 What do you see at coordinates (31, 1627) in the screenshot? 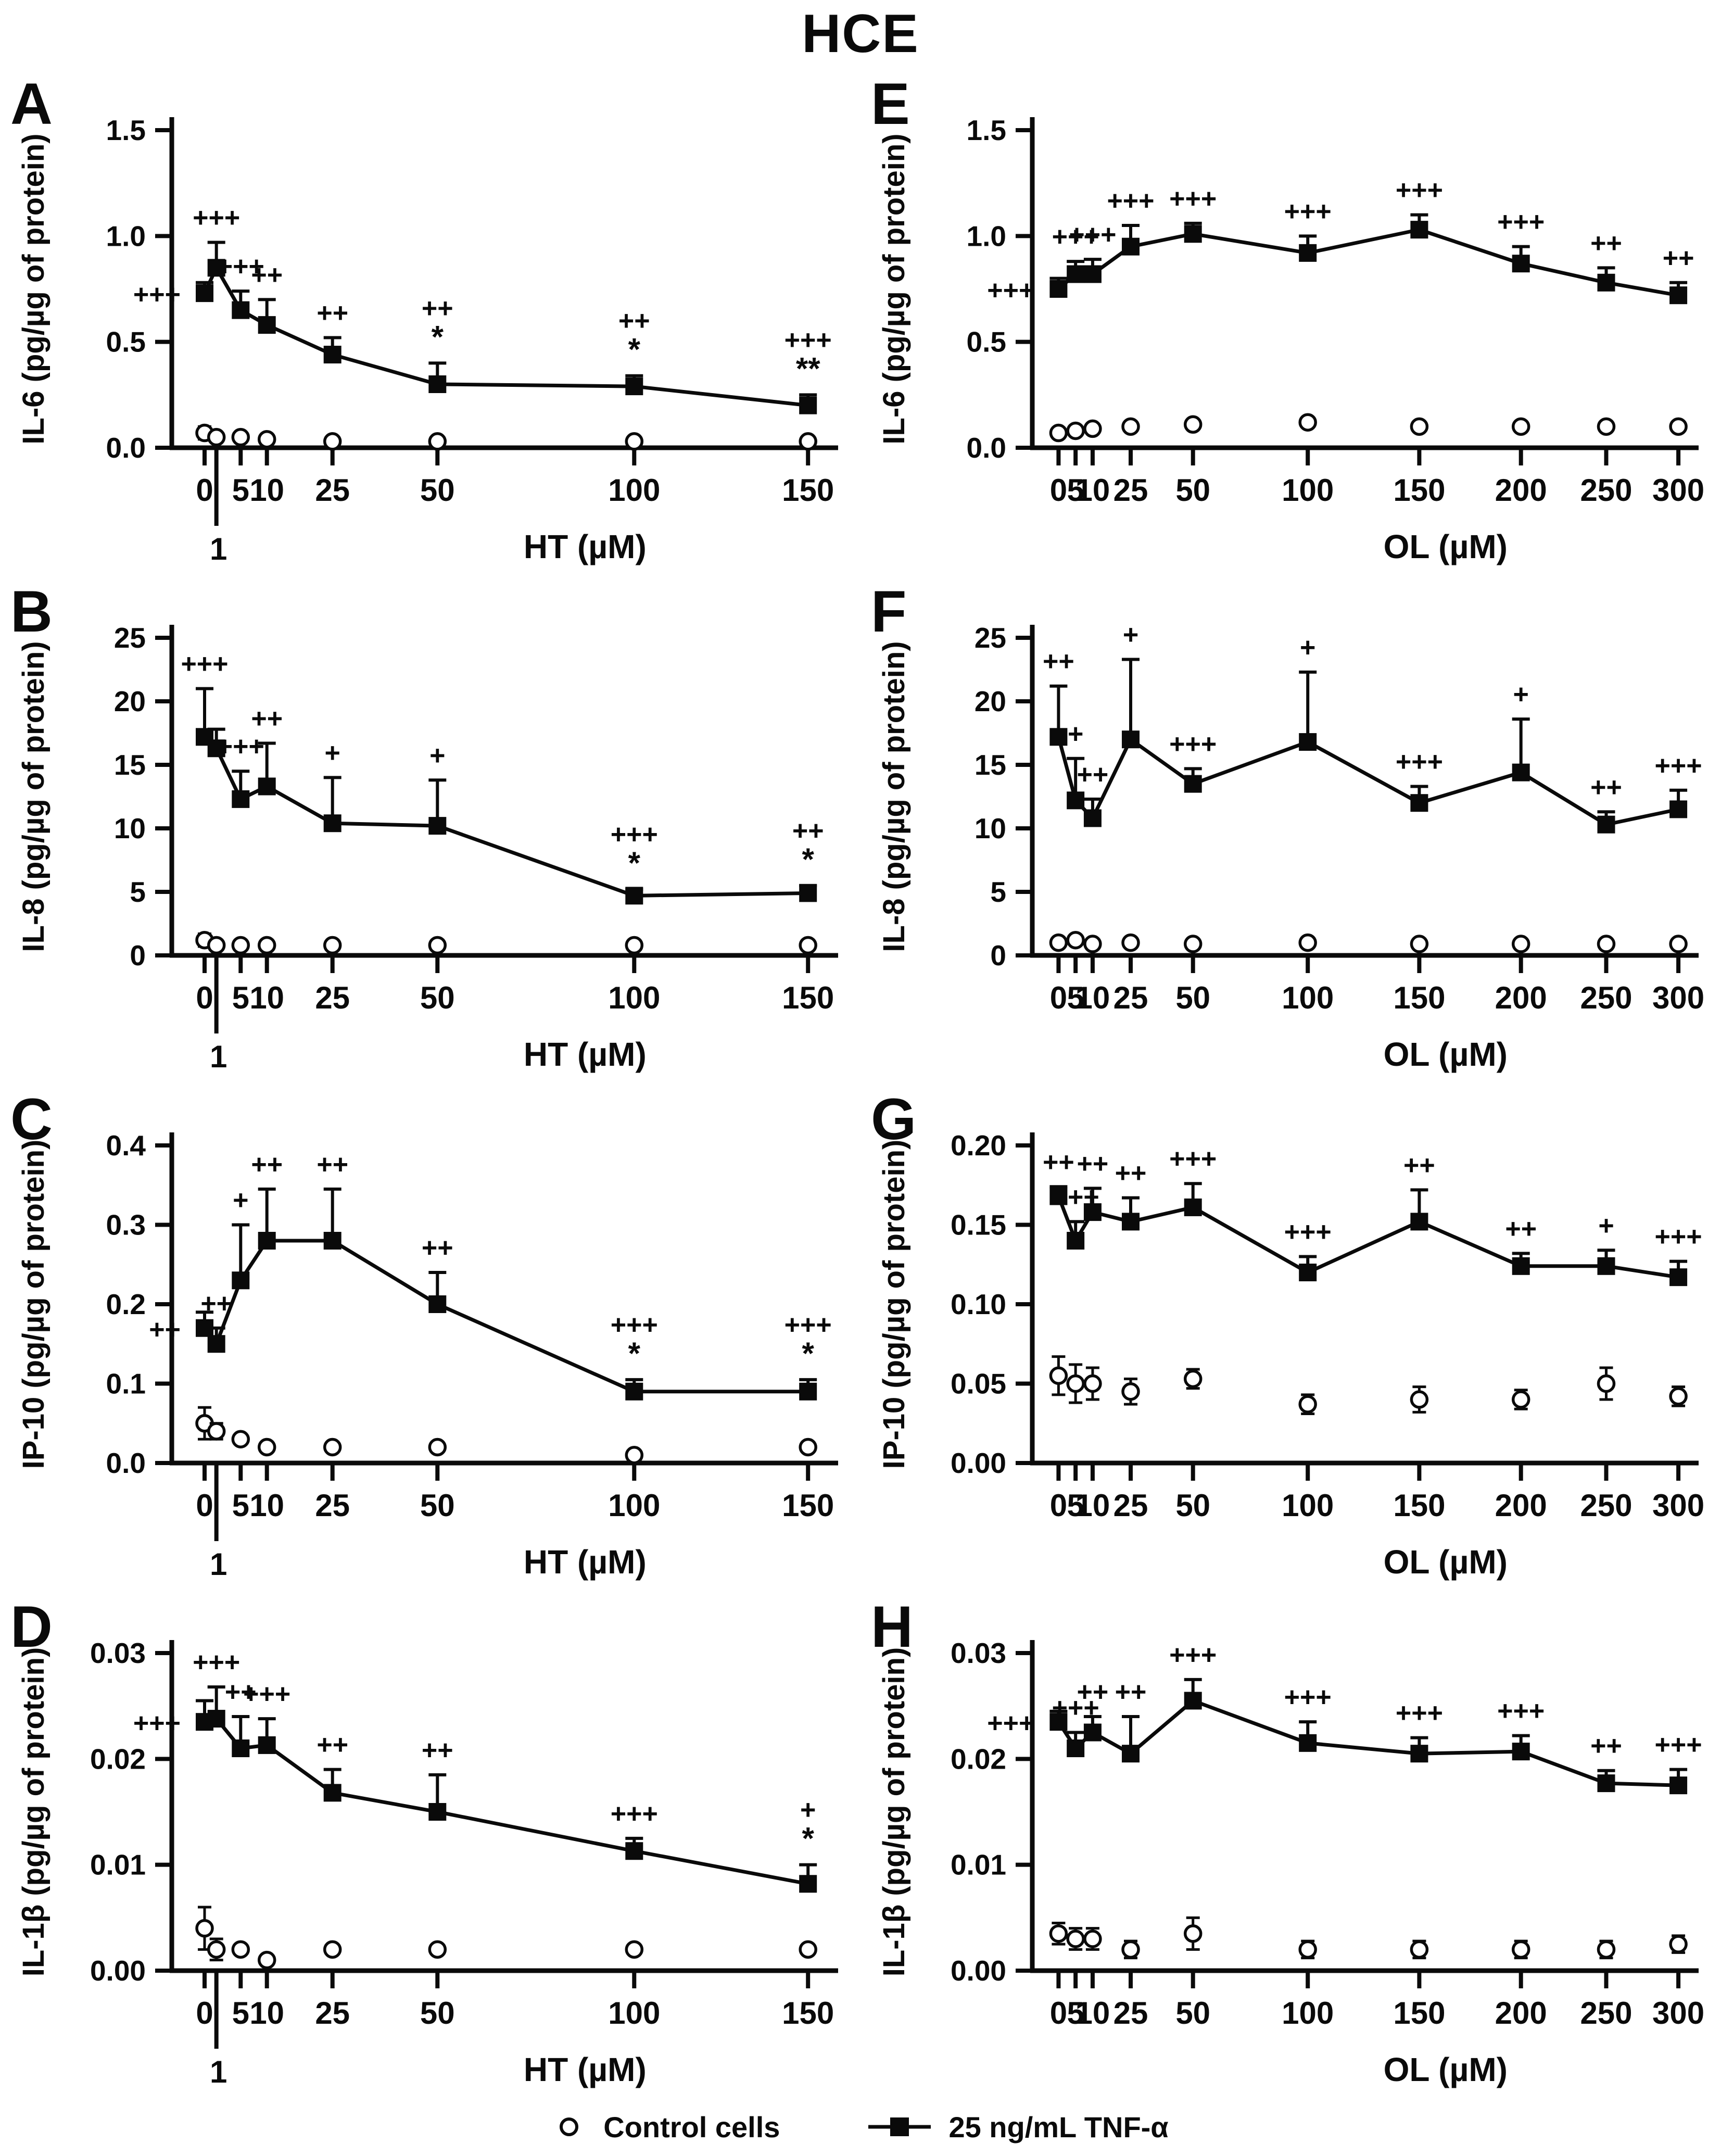
I see `svg-text: D` at bounding box center [31, 1627].